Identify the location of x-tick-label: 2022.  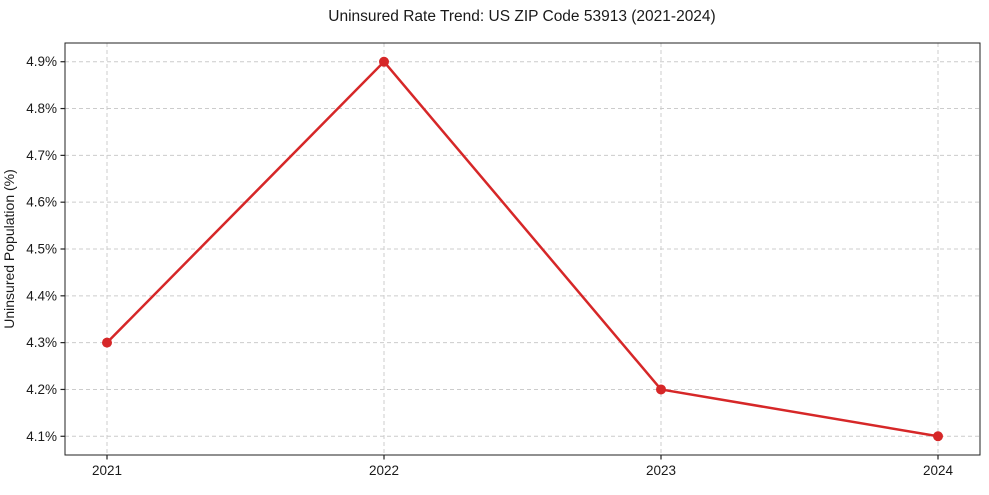
(384, 470).